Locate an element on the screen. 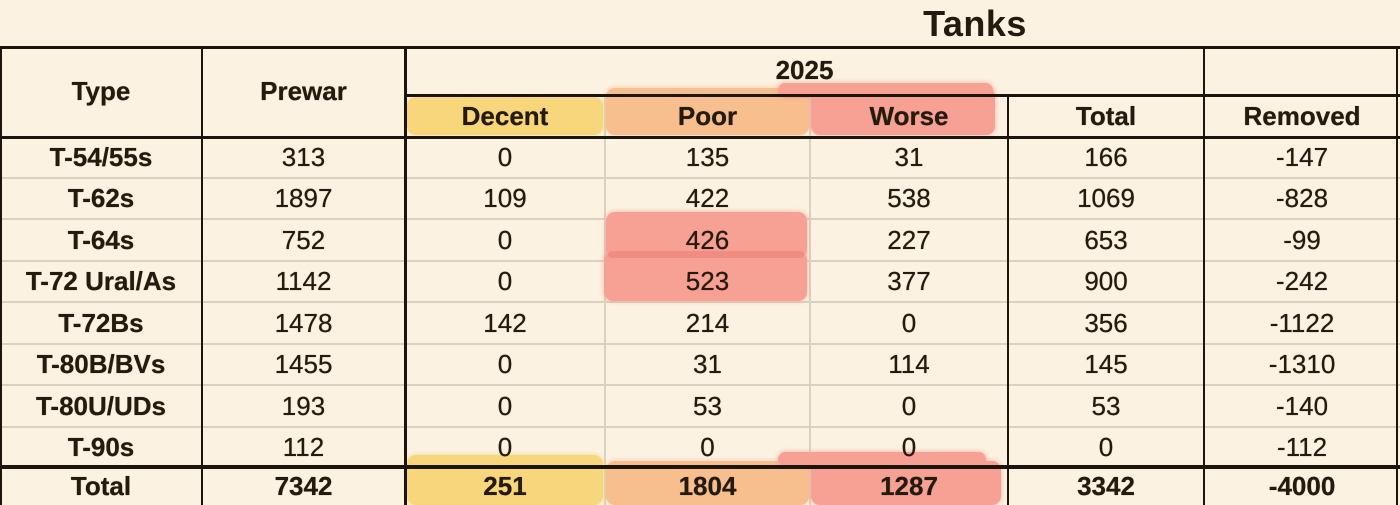 The image size is (1400, 505). total-cell-highlighted: 1287 is located at coordinates (909, 486).